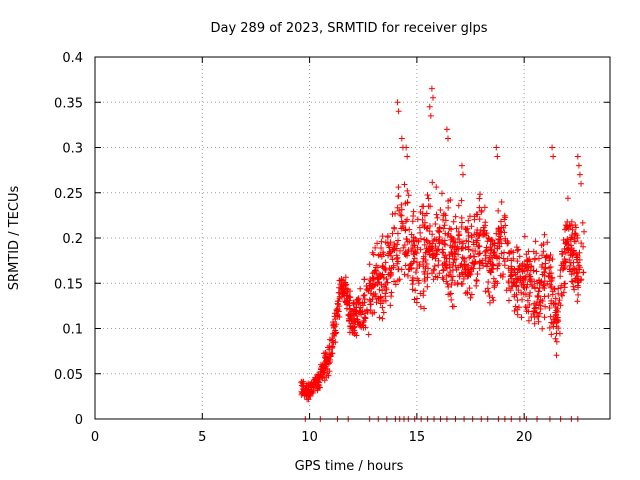  What do you see at coordinates (309, 437) in the screenshot?
I see `x-tick-label: 10` at bounding box center [309, 437].